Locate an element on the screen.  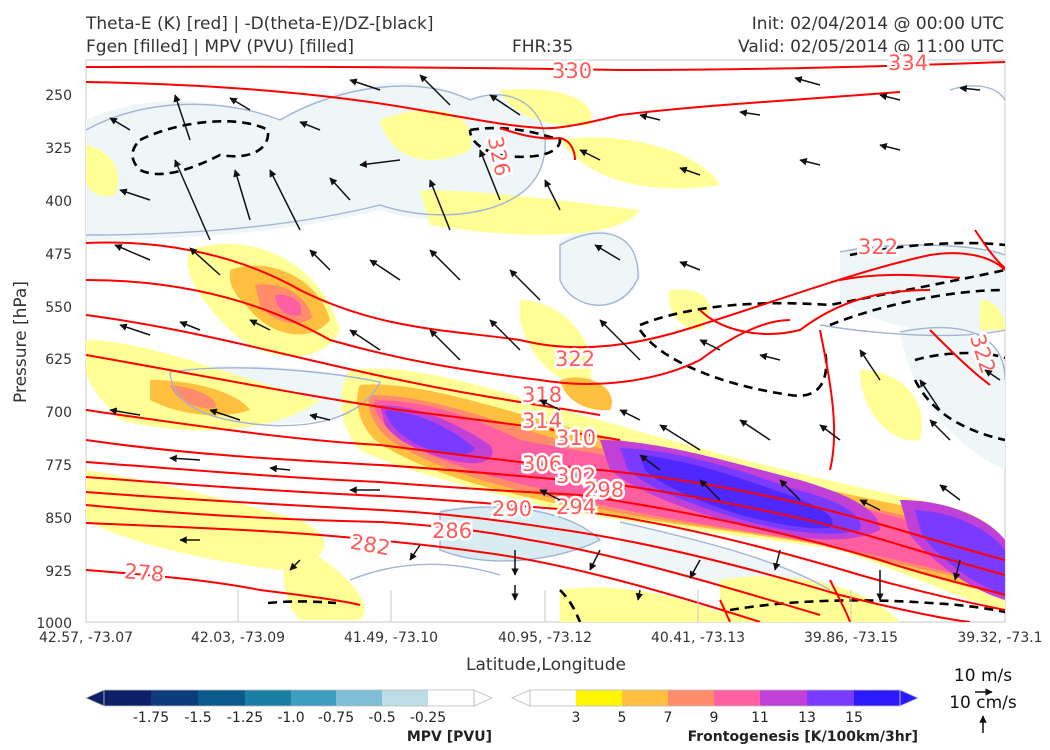
theta-e-label: 286 is located at coordinates (452, 531).